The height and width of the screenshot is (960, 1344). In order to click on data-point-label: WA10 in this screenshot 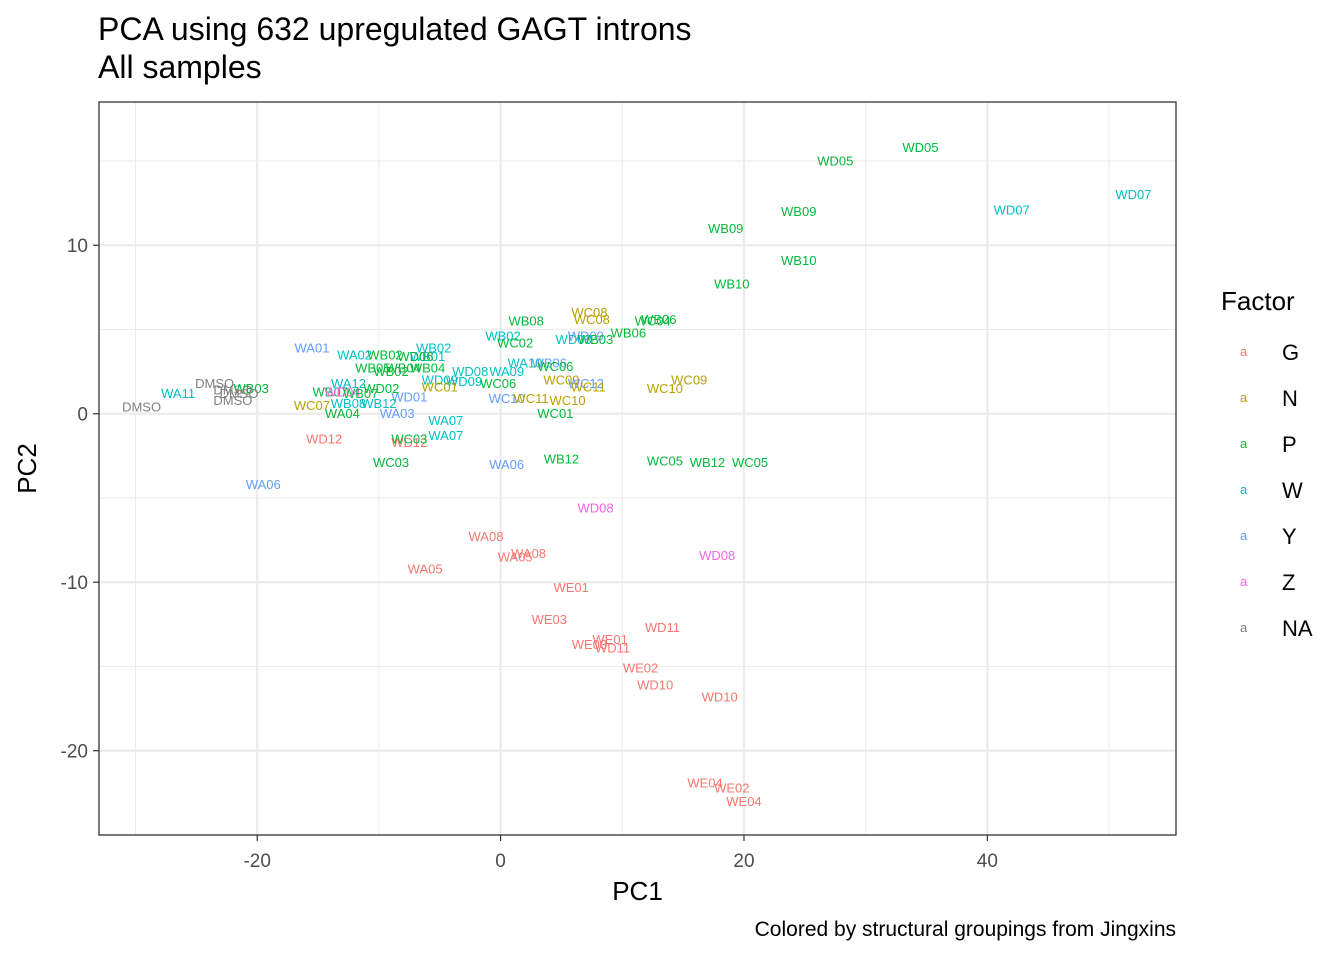, I will do `click(524, 363)`.